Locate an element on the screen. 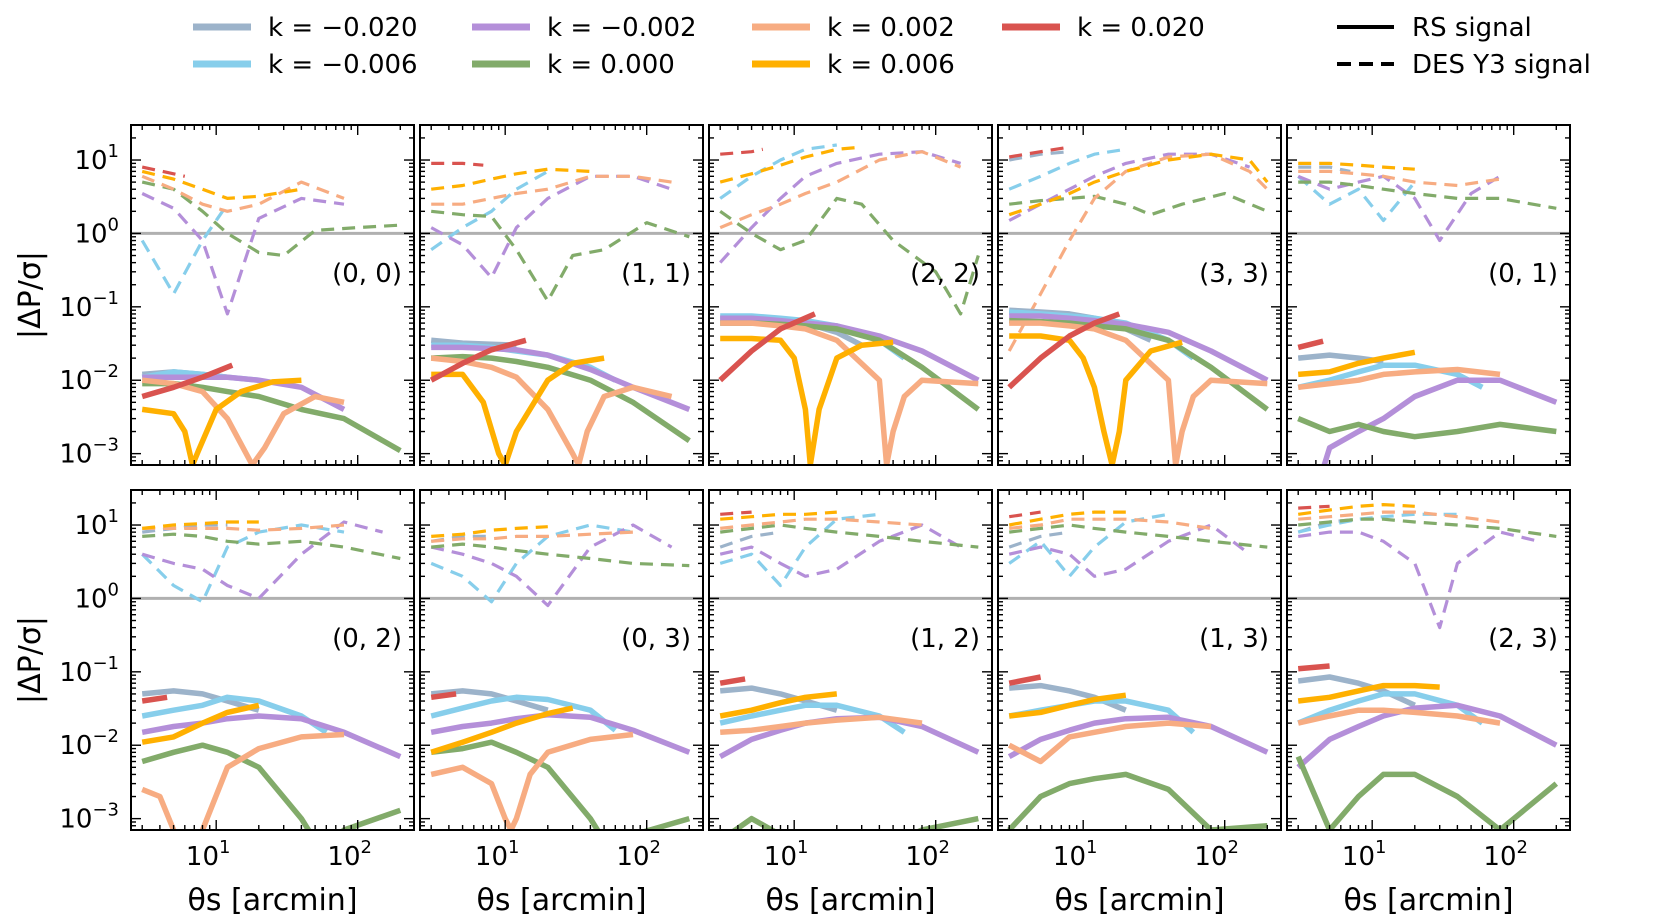 This screenshot has width=1661, height=917. panel: (1, 2) 101 102 θs [arcmin] is located at coordinates (850, 703).